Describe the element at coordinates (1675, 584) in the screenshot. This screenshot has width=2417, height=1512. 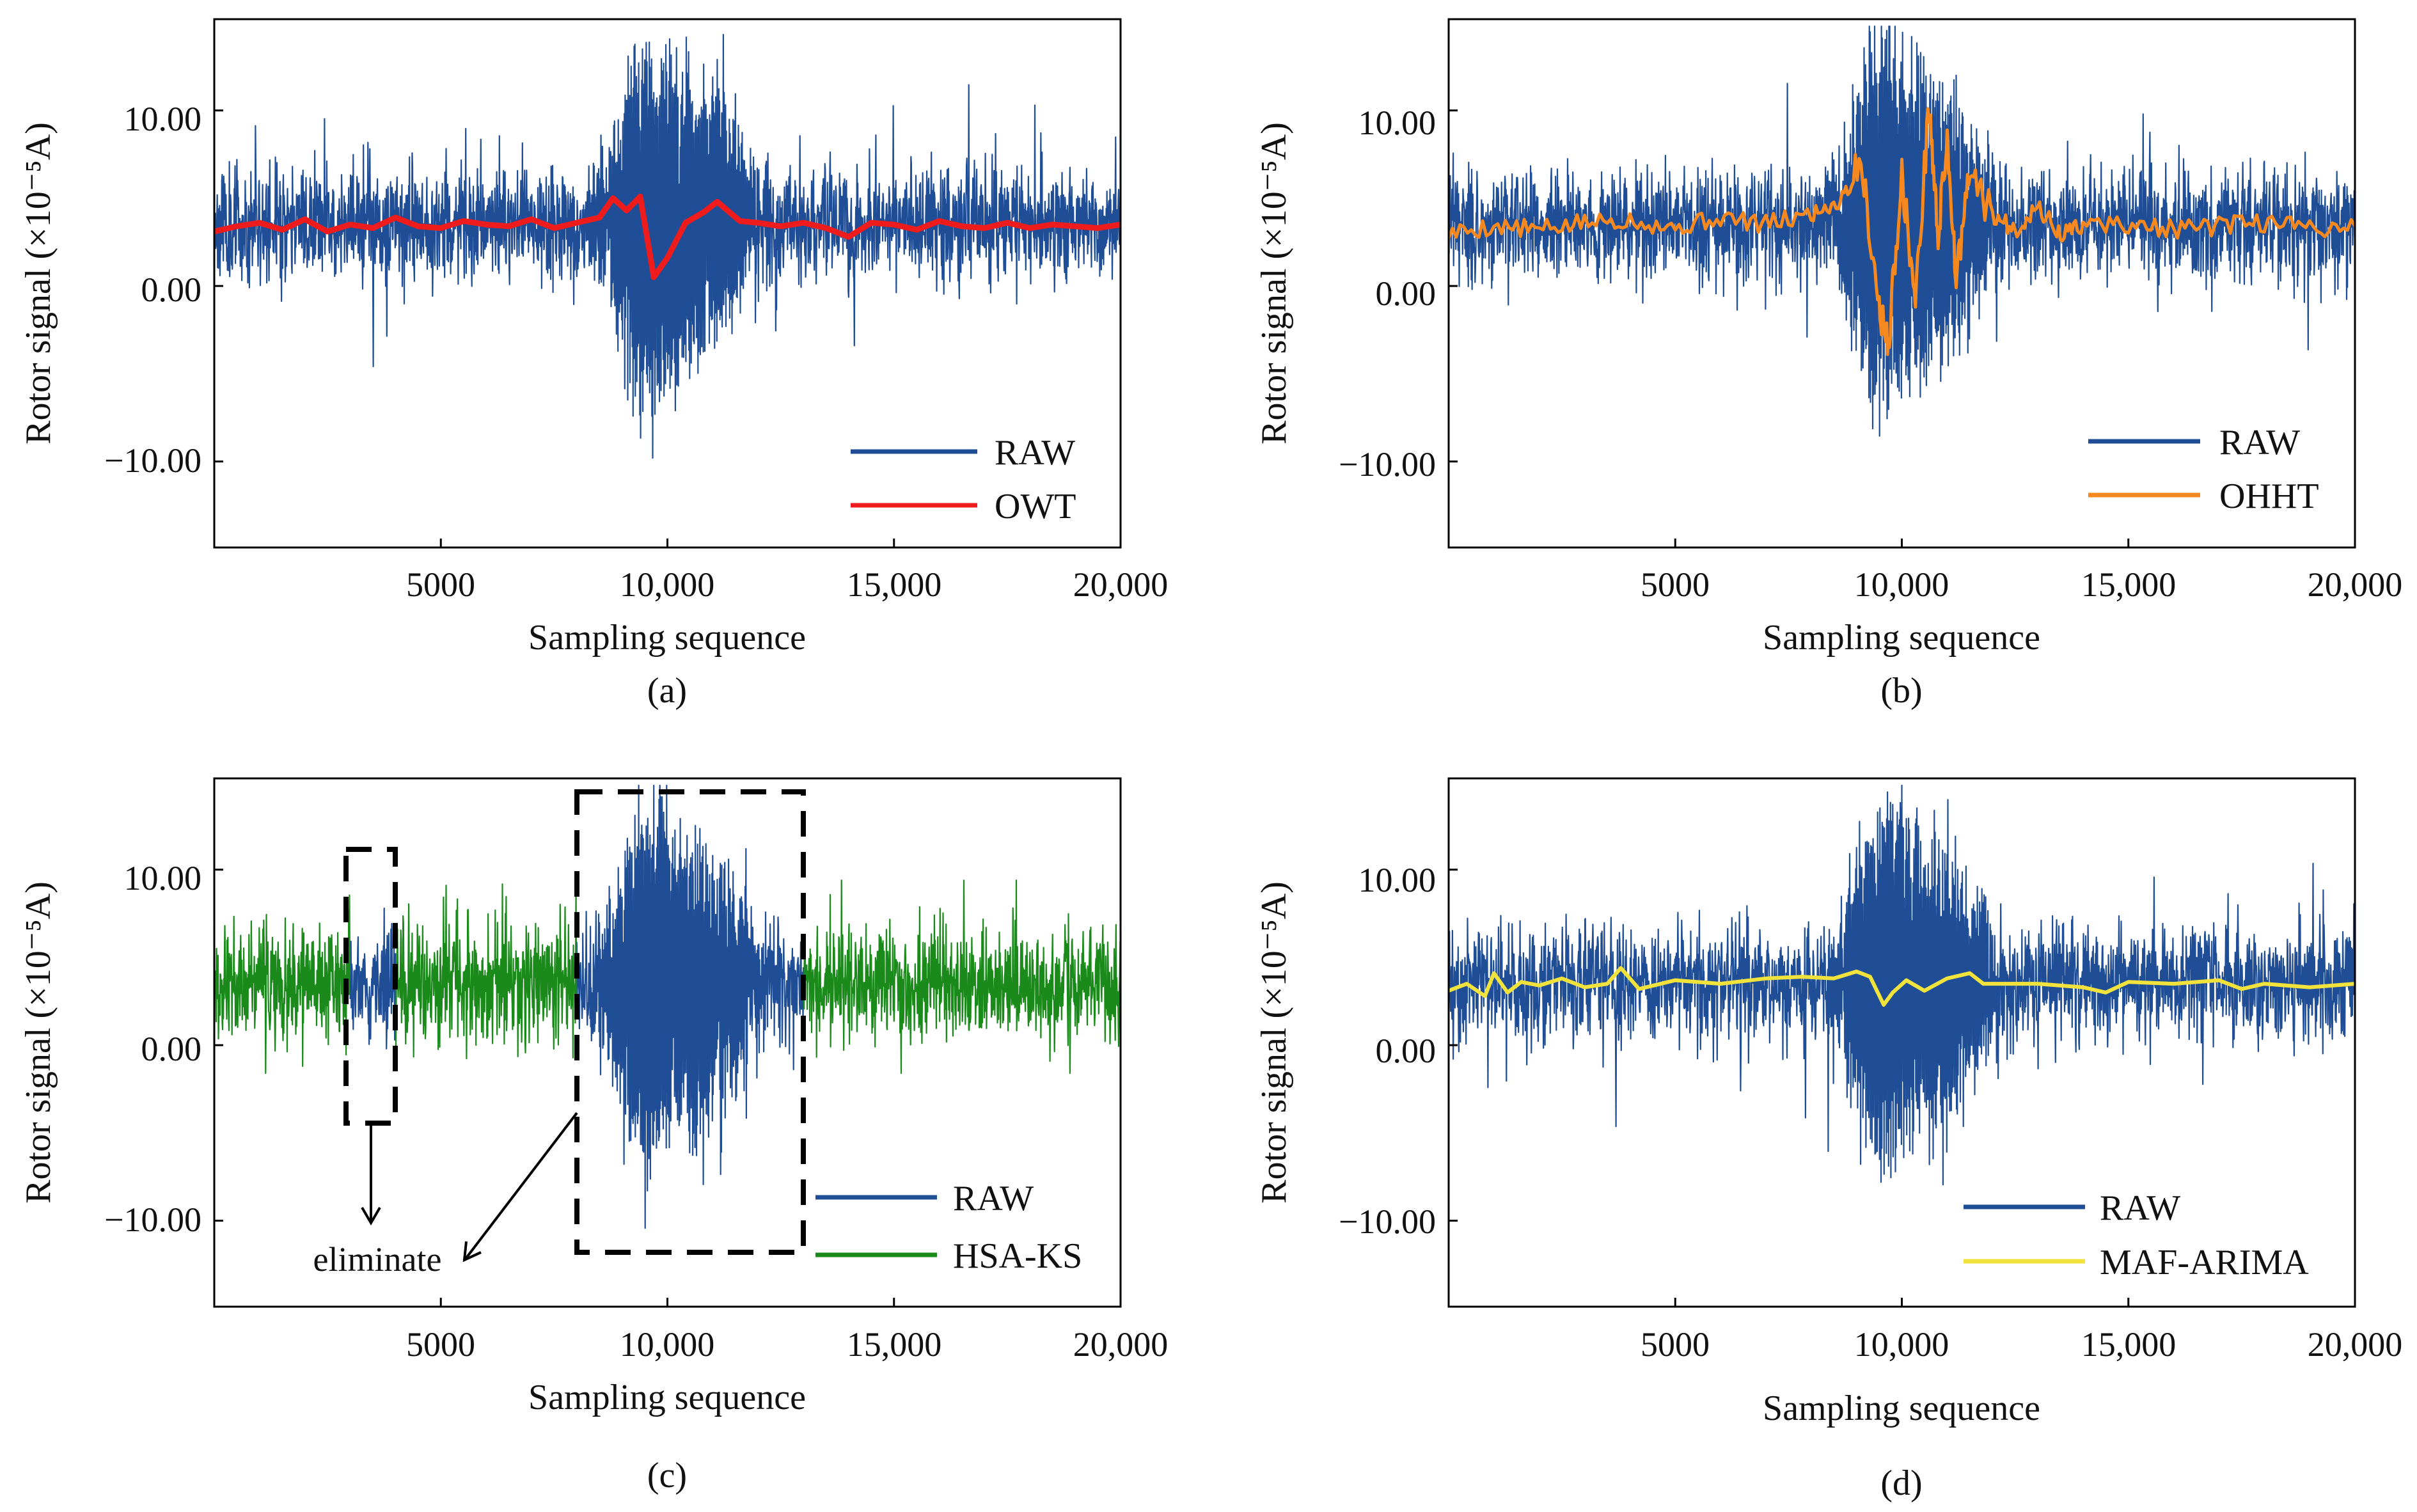
I see `xtick-label-b-5000: 5000` at that location.